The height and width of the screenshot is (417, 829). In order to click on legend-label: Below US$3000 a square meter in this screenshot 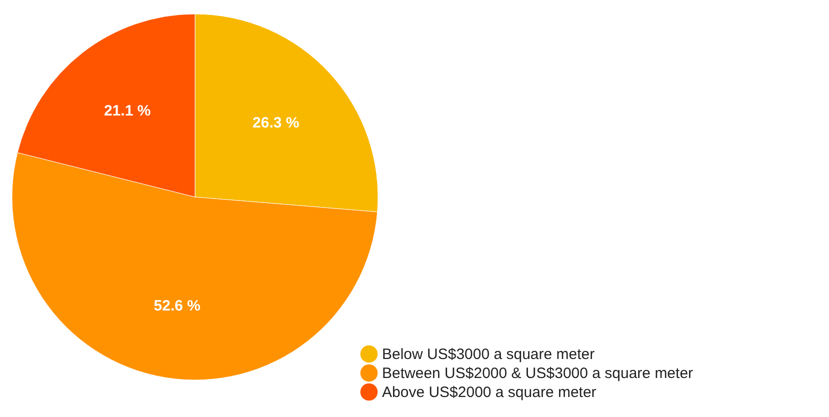, I will do `click(488, 354)`.